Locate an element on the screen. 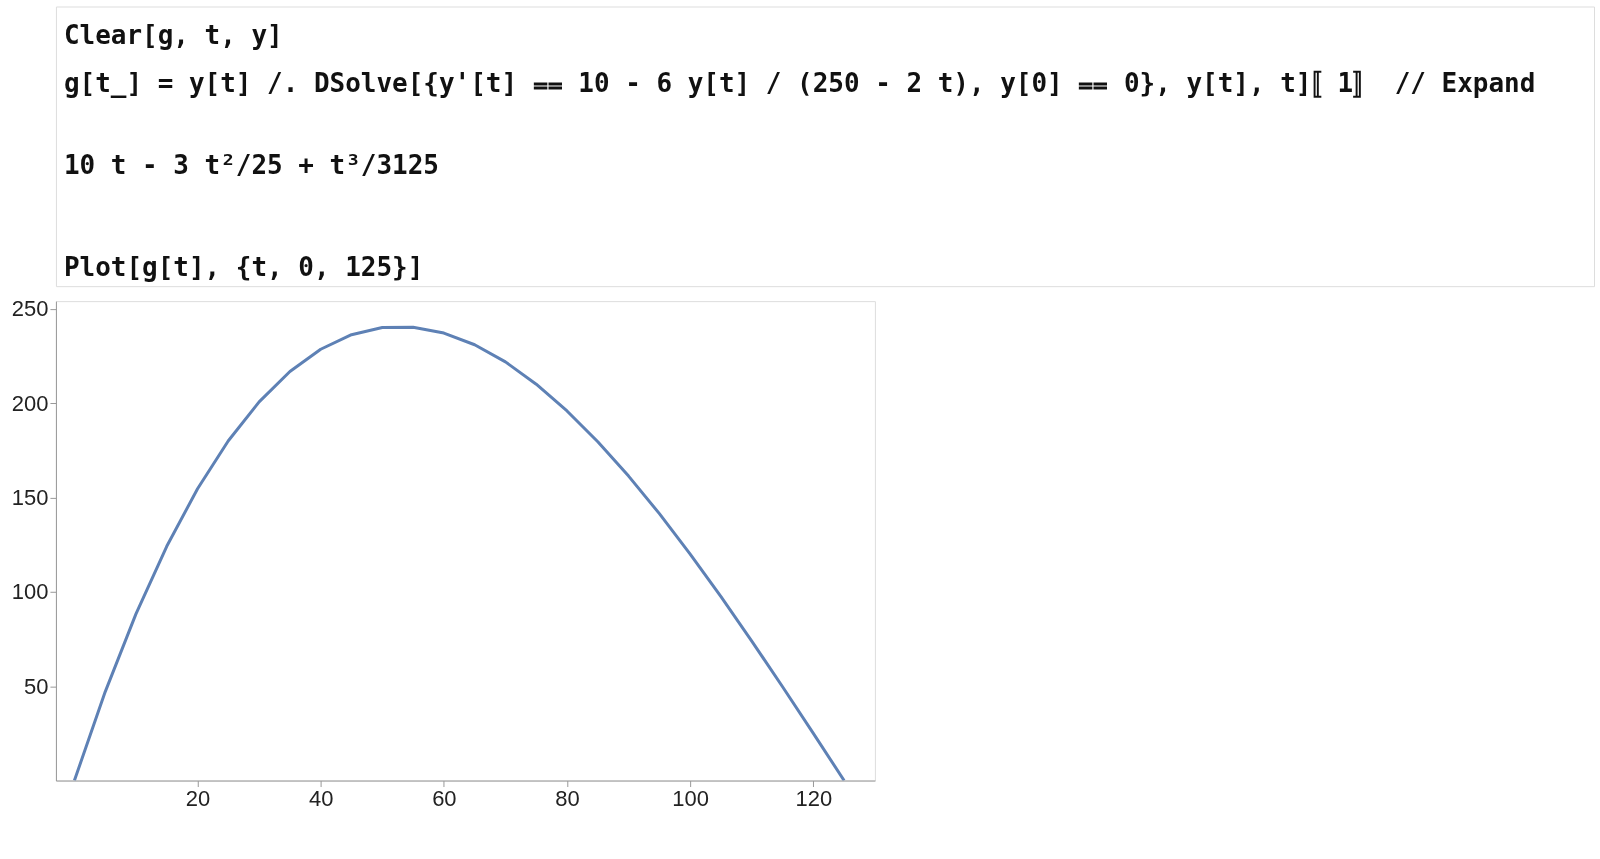  x-tick-label: 100 is located at coordinates (690, 798).